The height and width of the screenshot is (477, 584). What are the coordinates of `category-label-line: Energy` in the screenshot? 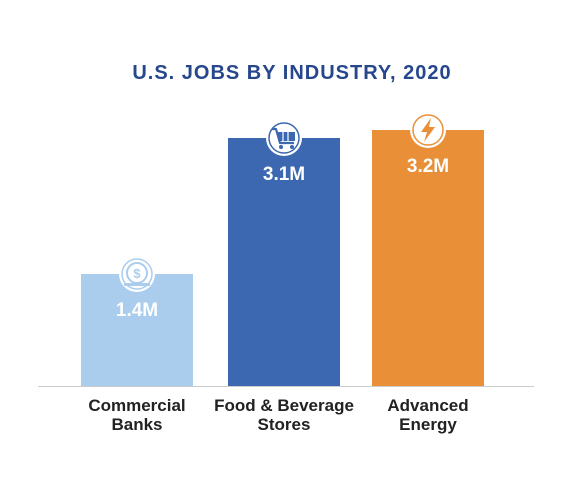 It's located at (428, 424).